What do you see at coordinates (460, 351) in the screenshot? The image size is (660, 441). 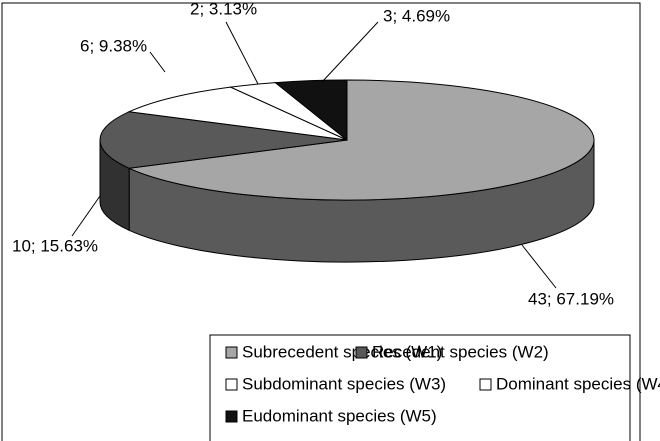 I see `legend-label: Recedent species (W2)` at bounding box center [460, 351].